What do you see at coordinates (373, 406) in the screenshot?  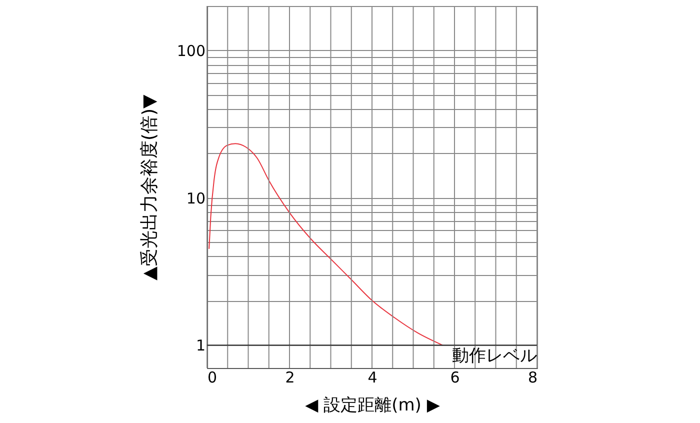 I see `x-axis-title: ◀ 設定距離(m) ▶` at bounding box center [373, 406].